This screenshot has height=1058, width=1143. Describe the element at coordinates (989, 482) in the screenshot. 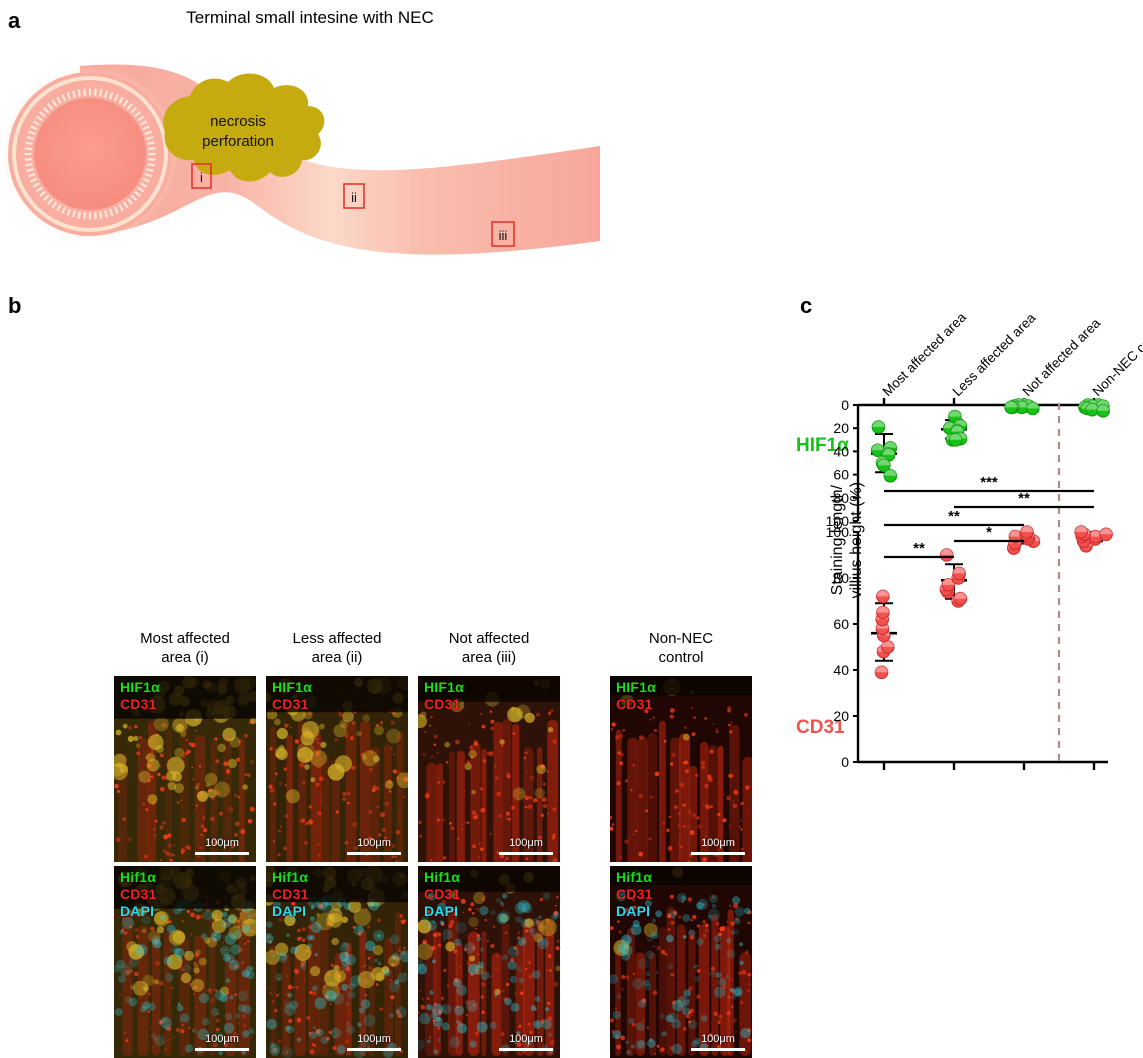

I see `significance-label: ***` at that location.